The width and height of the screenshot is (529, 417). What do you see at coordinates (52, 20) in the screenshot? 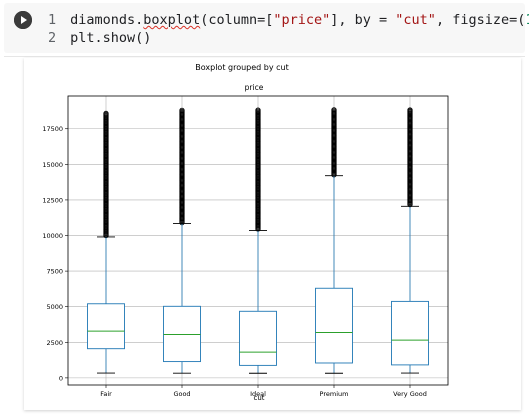
I see `line-number: 1` at bounding box center [52, 20].